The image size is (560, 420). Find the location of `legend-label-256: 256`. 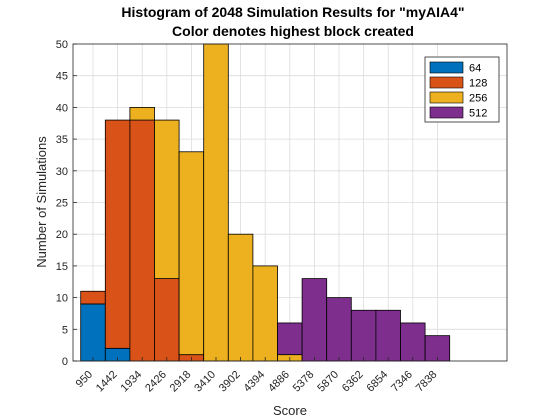

legend-label-256: 256 is located at coordinates (478, 99).